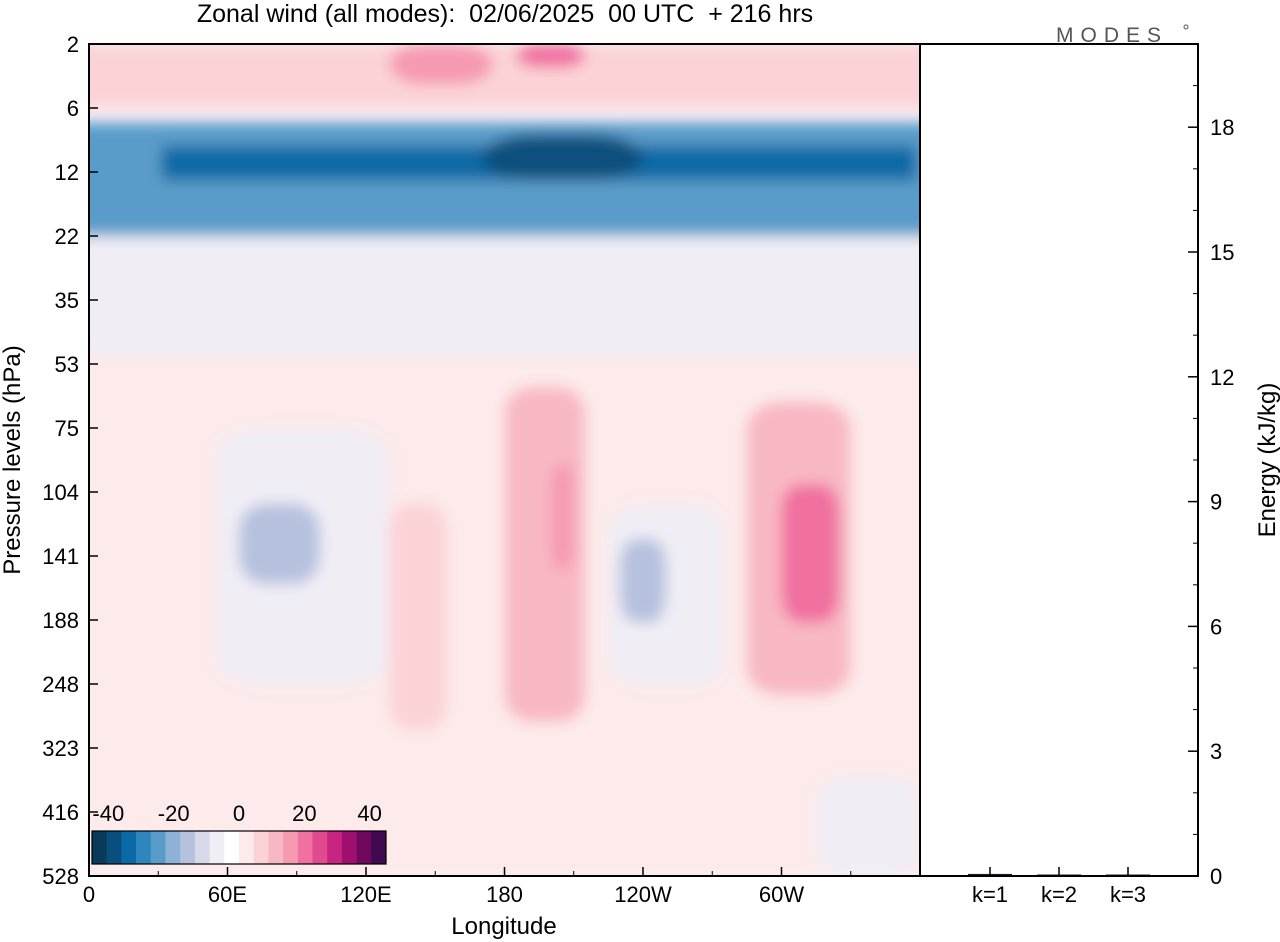 The width and height of the screenshot is (1280, 942). What do you see at coordinates (990, 894) in the screenshot?
I see `energy-bar-label: k=1` at bounding box center [990, 894].